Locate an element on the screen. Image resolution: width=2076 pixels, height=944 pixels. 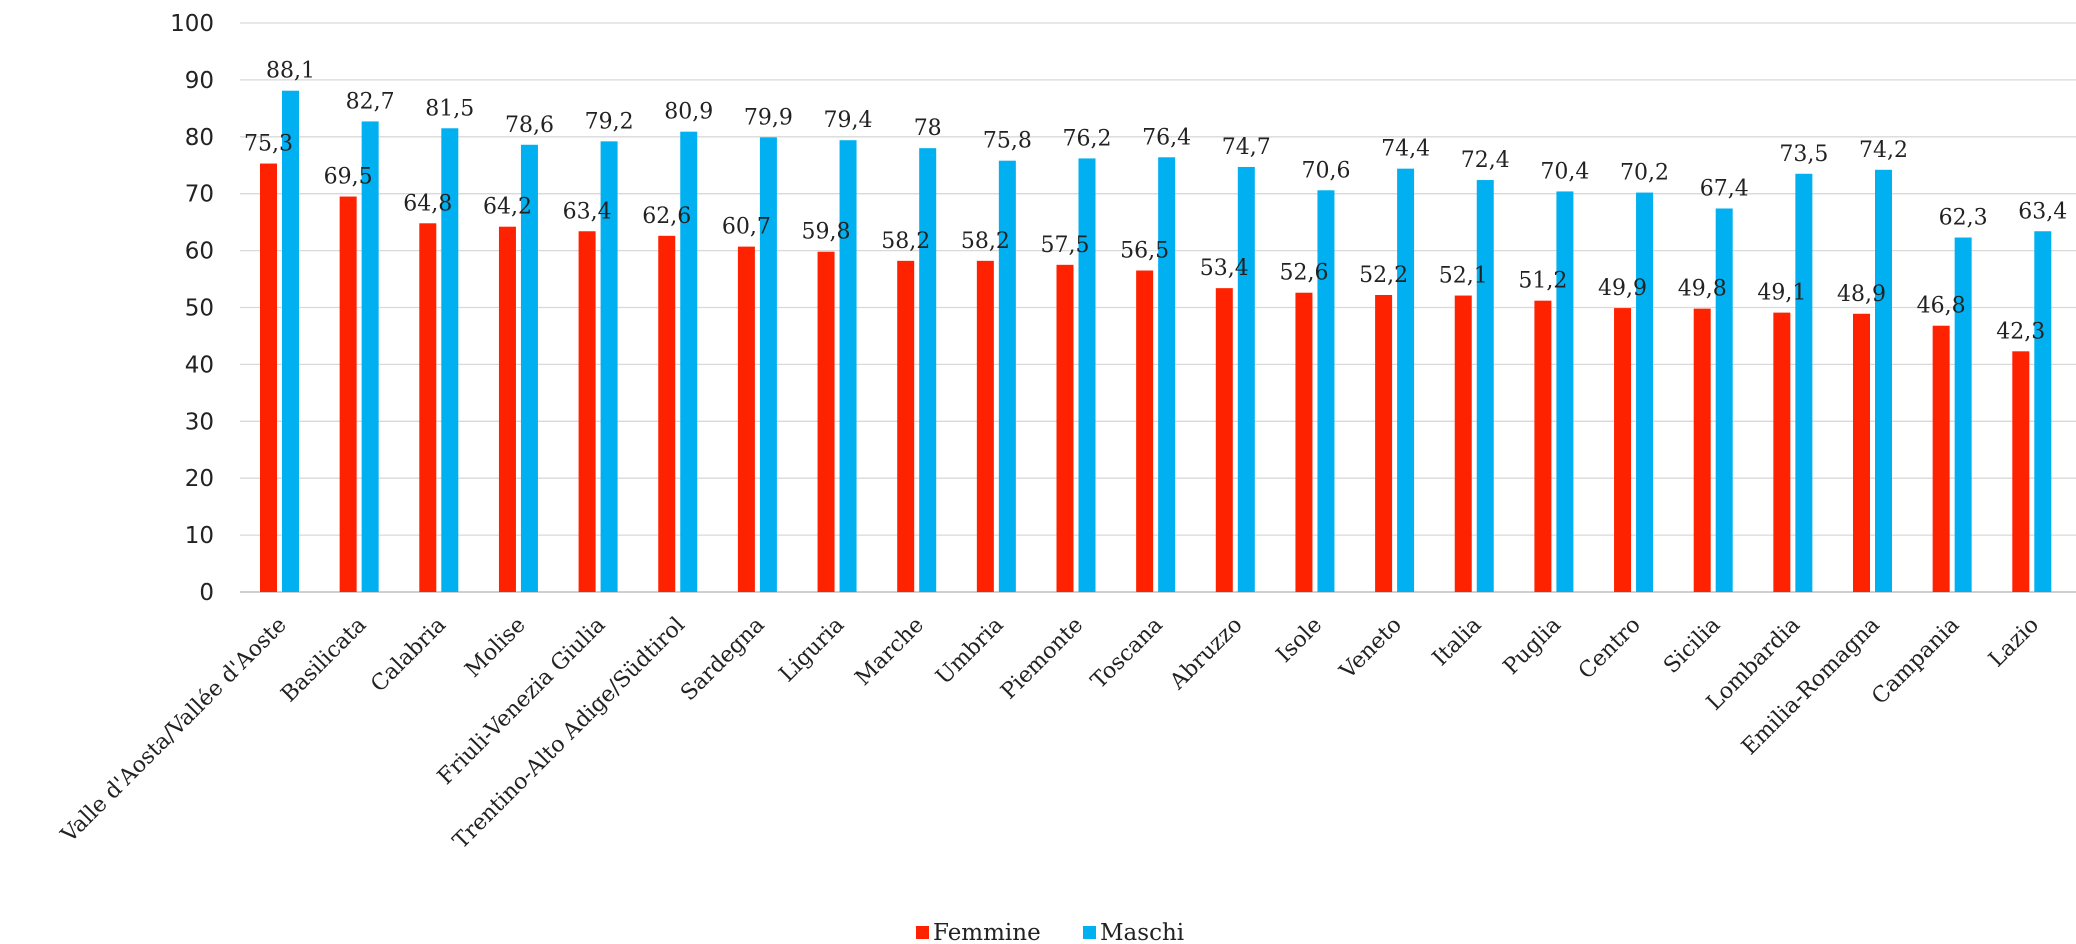
x-category-label: Italia is located at coordinates (1457, 642).